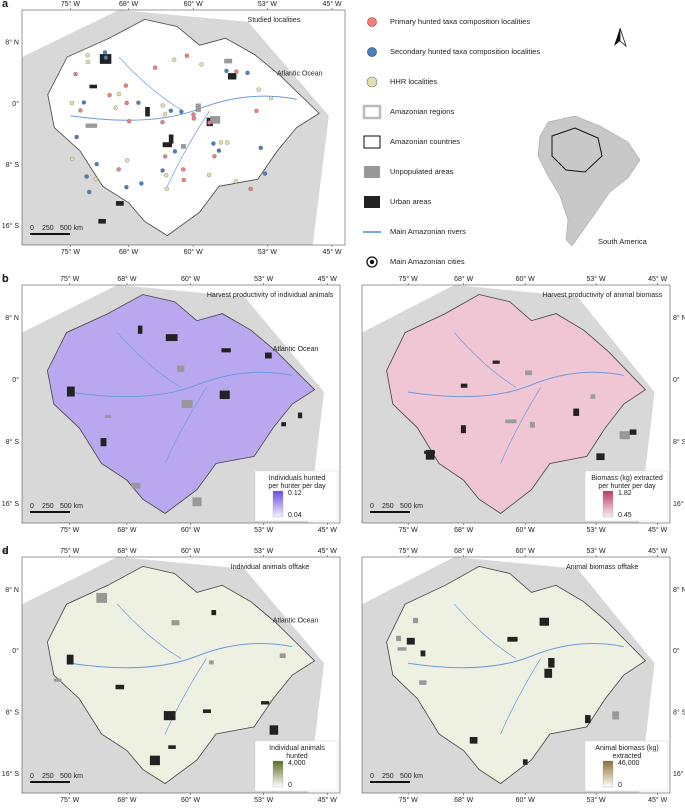 This screenshot has width=685, height=811. Describe the element at coordinates (422, 171) in the screenshot. I see `legend-label: Unpopulated areas` at that location.